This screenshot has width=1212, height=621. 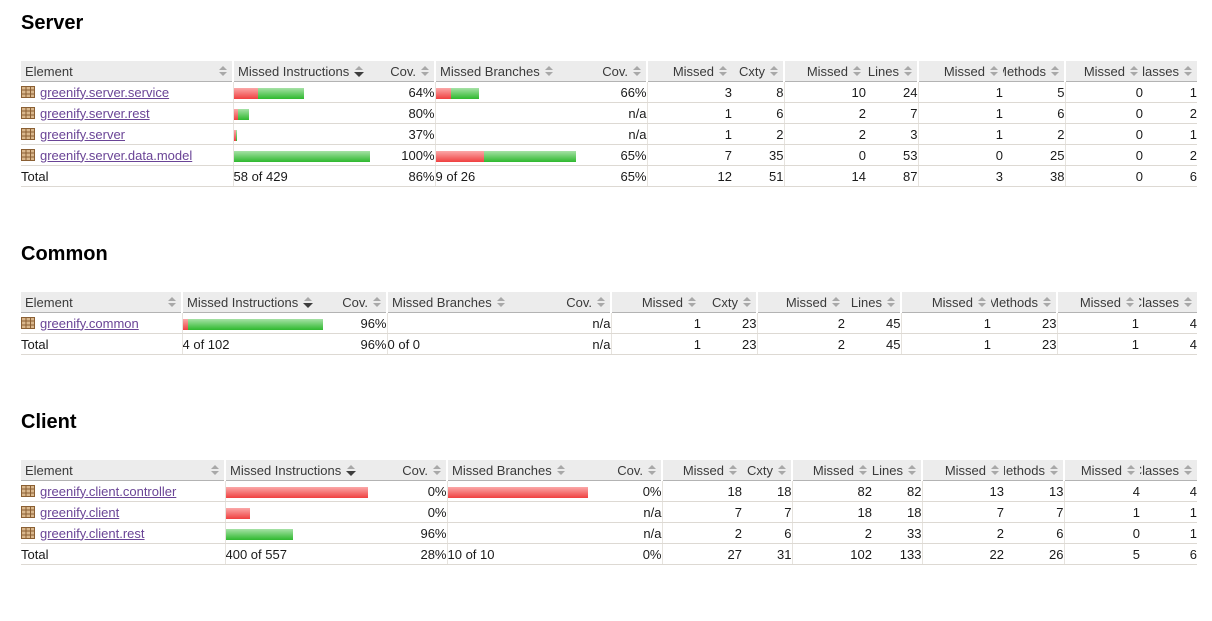 What do you see at coordinates (297, 492) in the screenshot?
I see `instructions-missed-bar-segment` at bounding box center [297, 492].